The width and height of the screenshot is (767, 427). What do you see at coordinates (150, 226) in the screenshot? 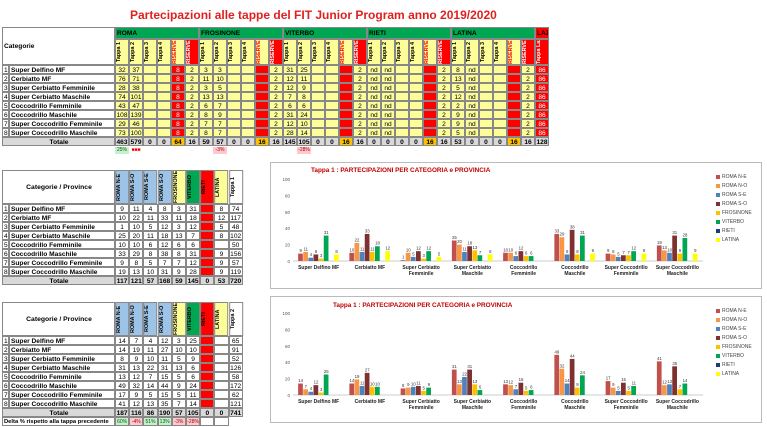
I see `table-cell: 5` at bounding box center [150, 226].